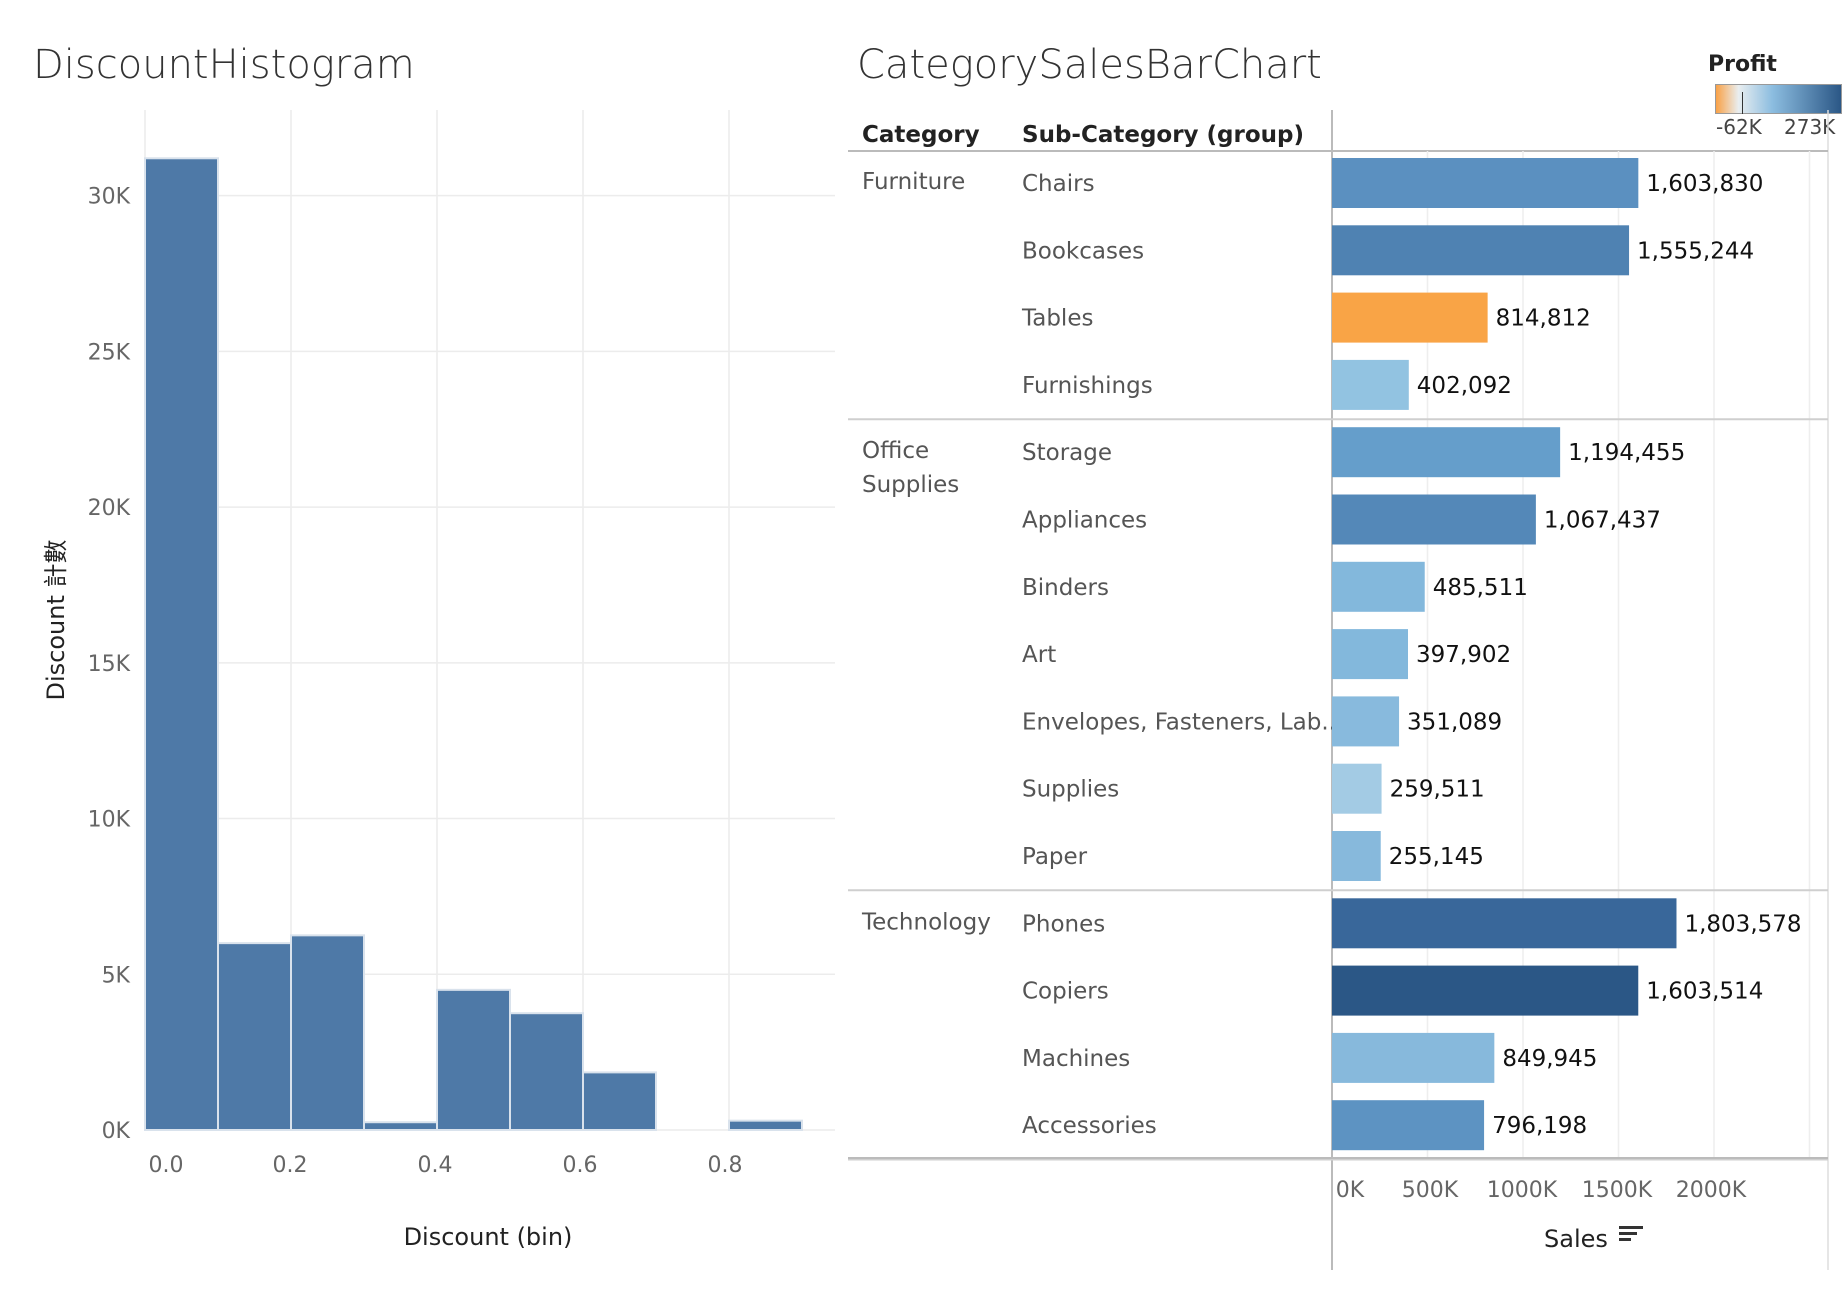  Describe the element at coordinates (1087, 386) in the screenshot. I see `subcategory-label: Furnishings` at that location.